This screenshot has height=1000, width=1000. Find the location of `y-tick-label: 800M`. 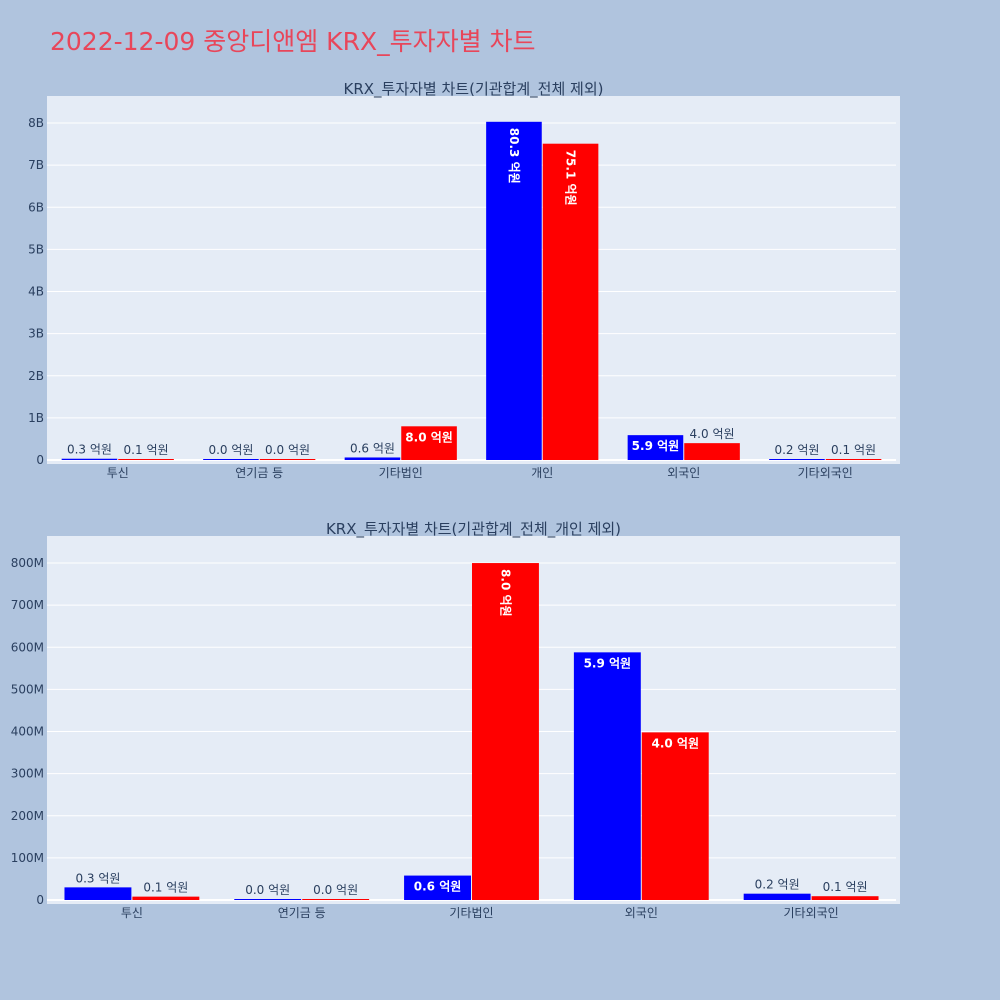

y-tick-label: 800M is located at coordinates (27, 563).